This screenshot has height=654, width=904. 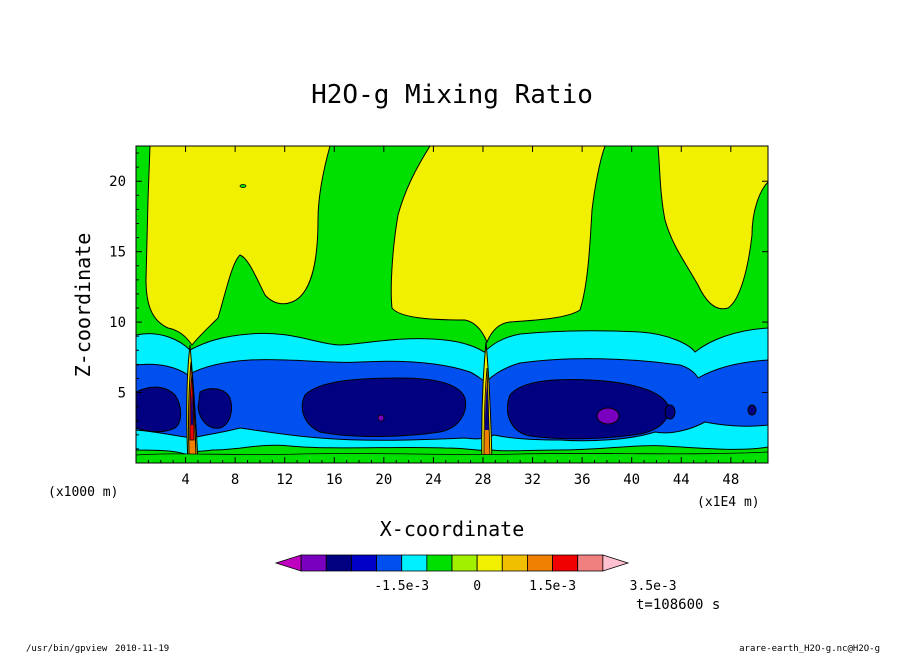 I want to click on x-tick-label: 32, so click(x=532, y=480).